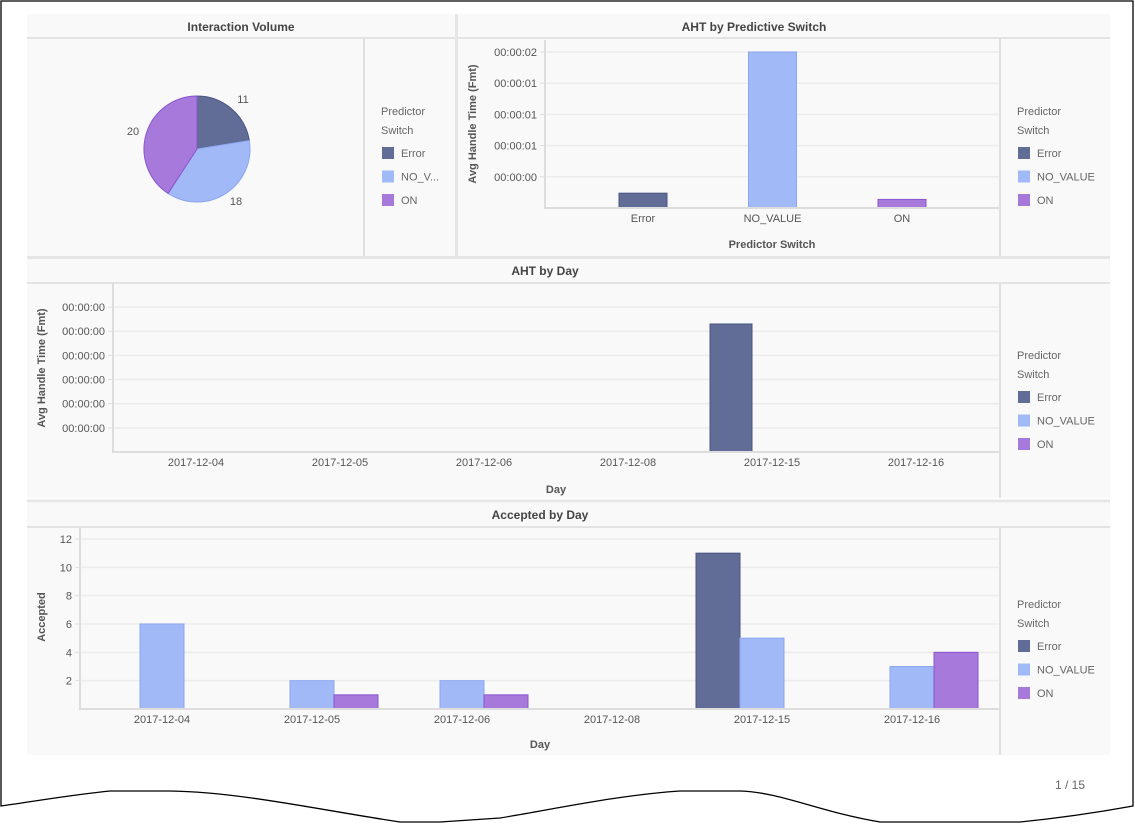 This screenshot has height=824, width=1135. What do you see at coordinates (1070, 785) in the screenshot?
I see `page-number: 1 / 15` at bounding box center [1070, 785].